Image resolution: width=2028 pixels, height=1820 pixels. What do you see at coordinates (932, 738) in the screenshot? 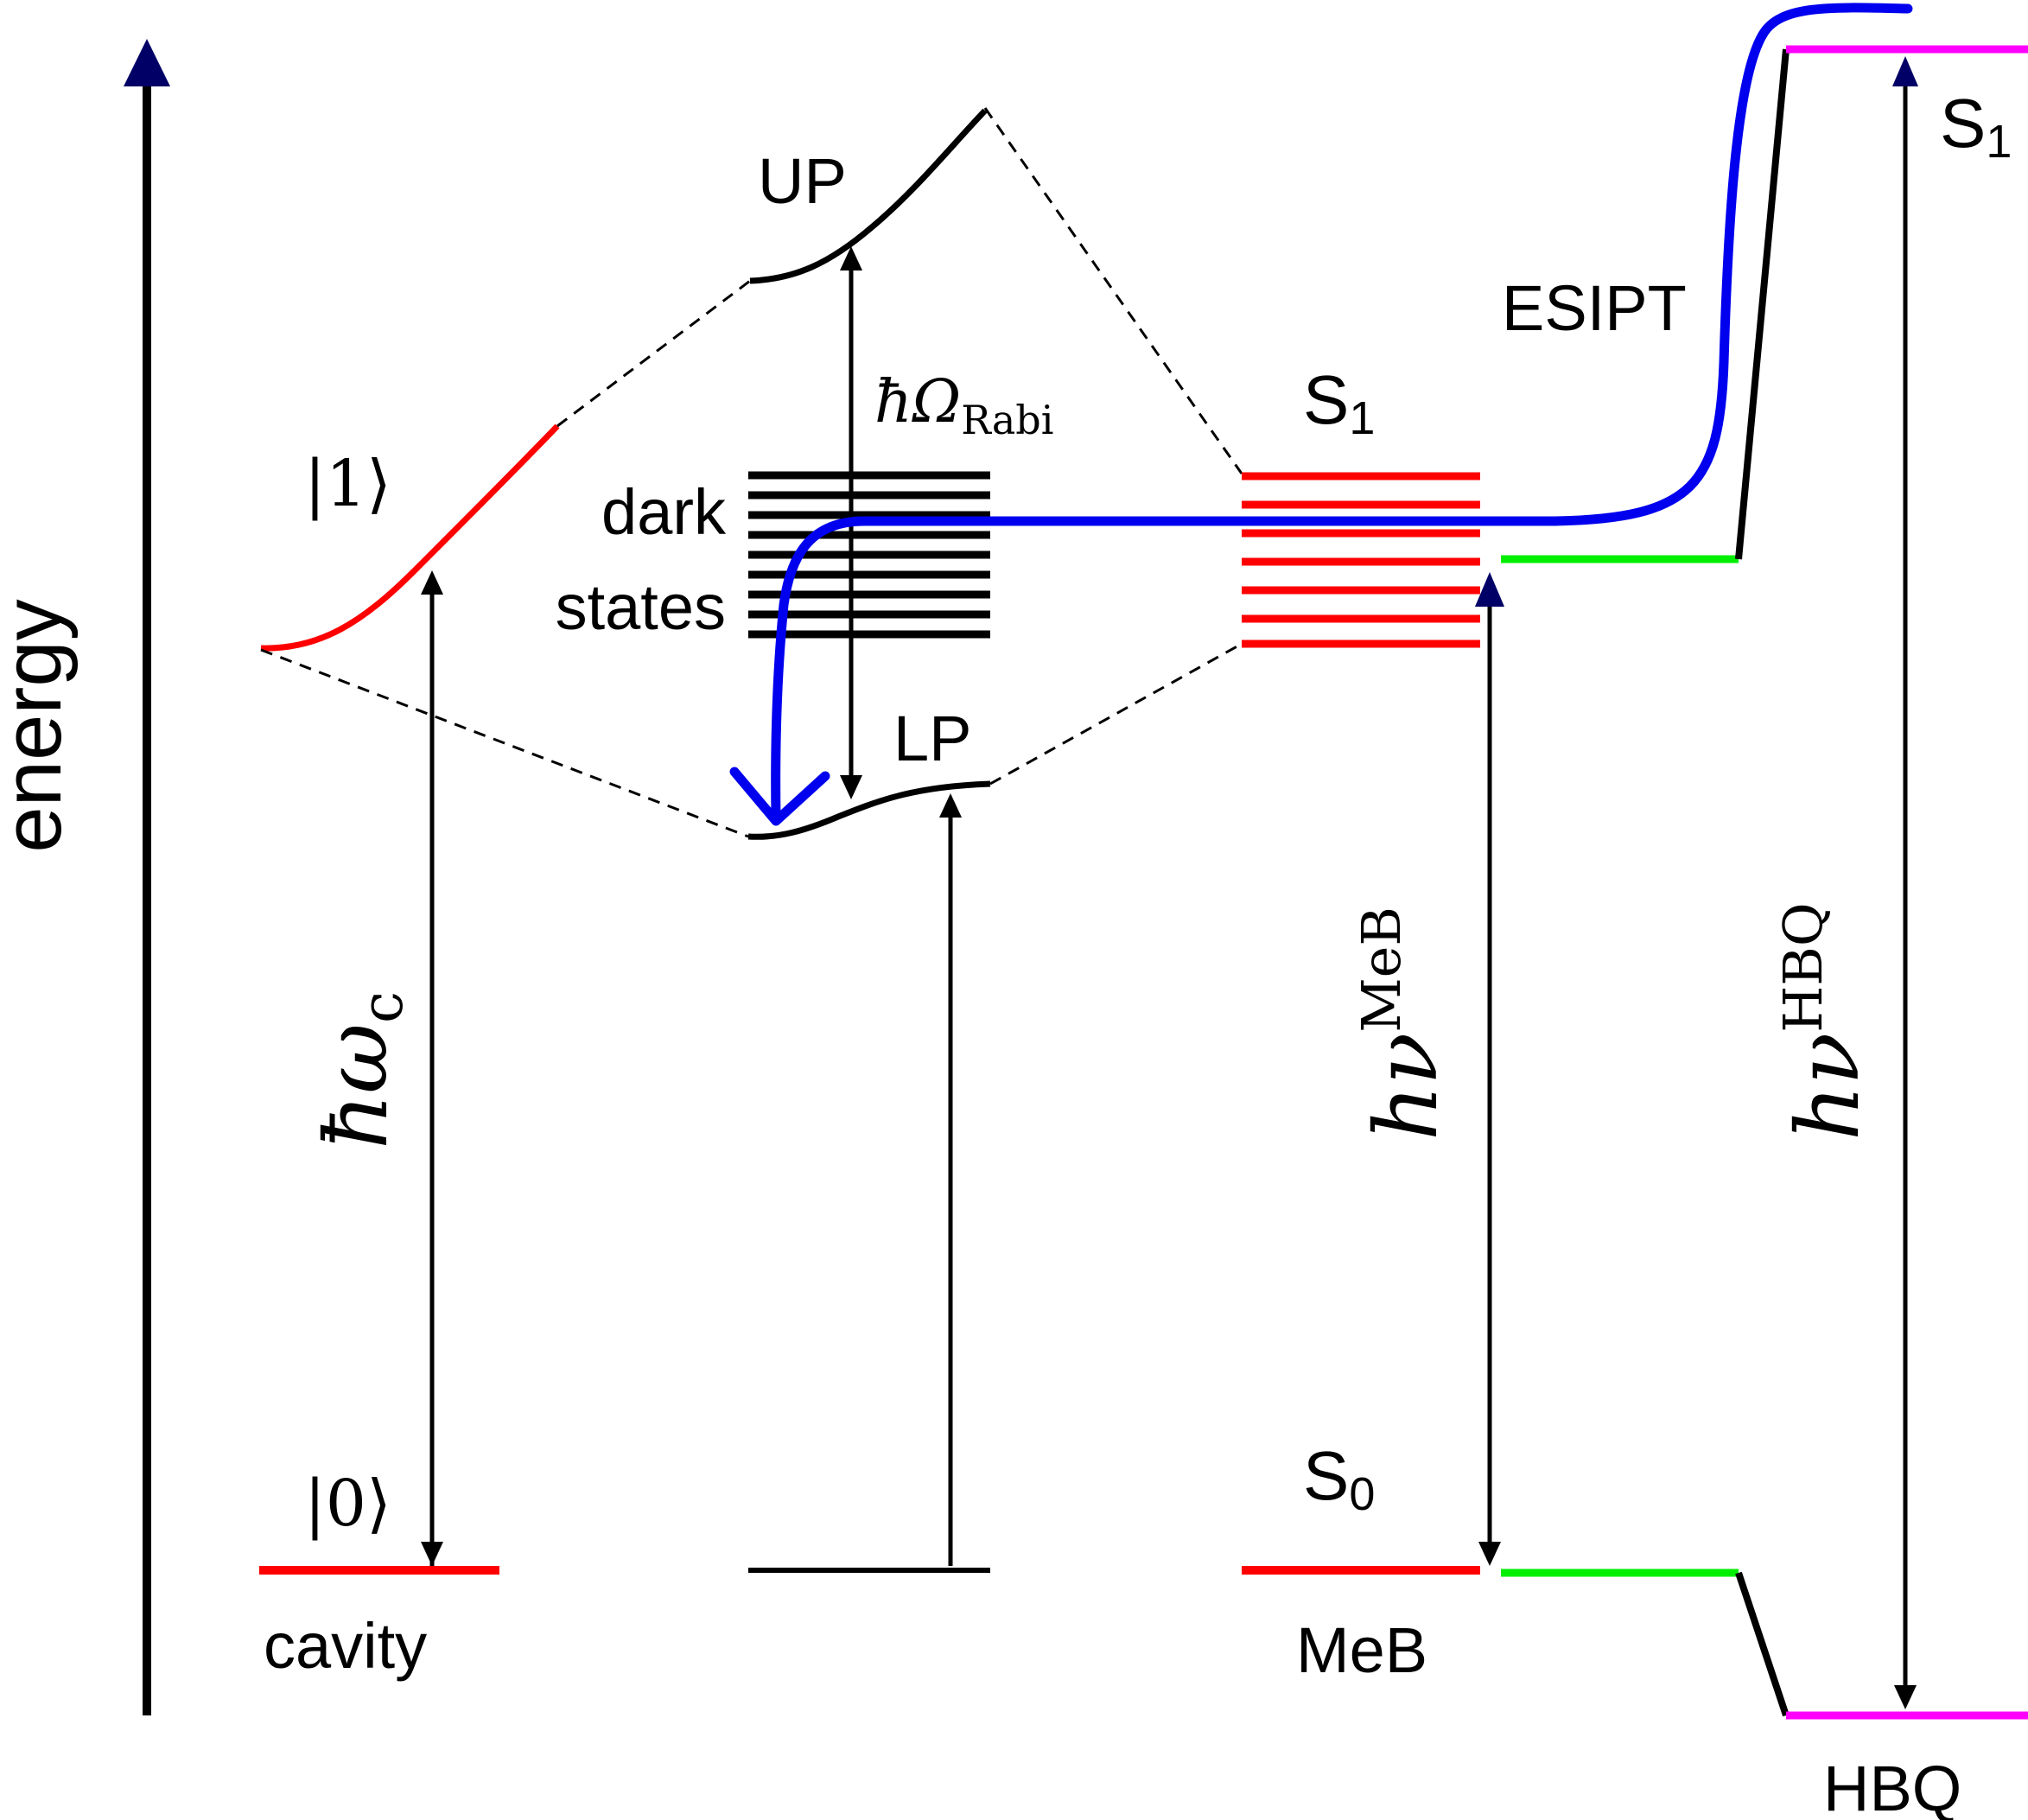
I see `lower-polariton-label: LP` at bounding box center [932, 738].